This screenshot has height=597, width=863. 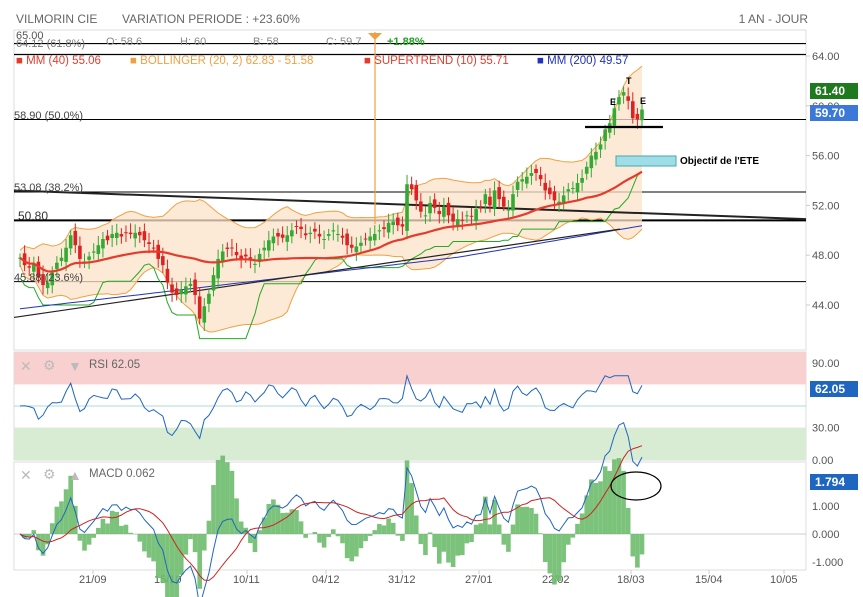 I want to click on legend-supertrend-swatch: ■, so click(x=367, y=61).